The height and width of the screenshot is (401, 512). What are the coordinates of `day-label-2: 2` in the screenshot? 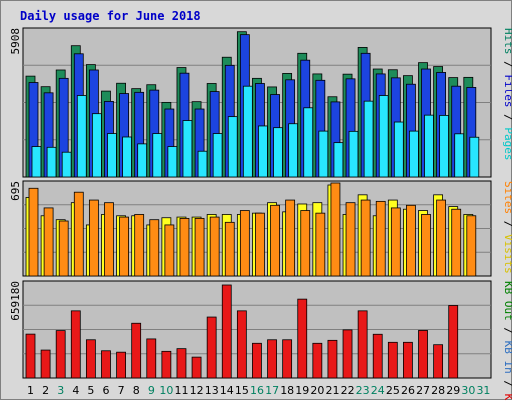 It's located at (45, 390).